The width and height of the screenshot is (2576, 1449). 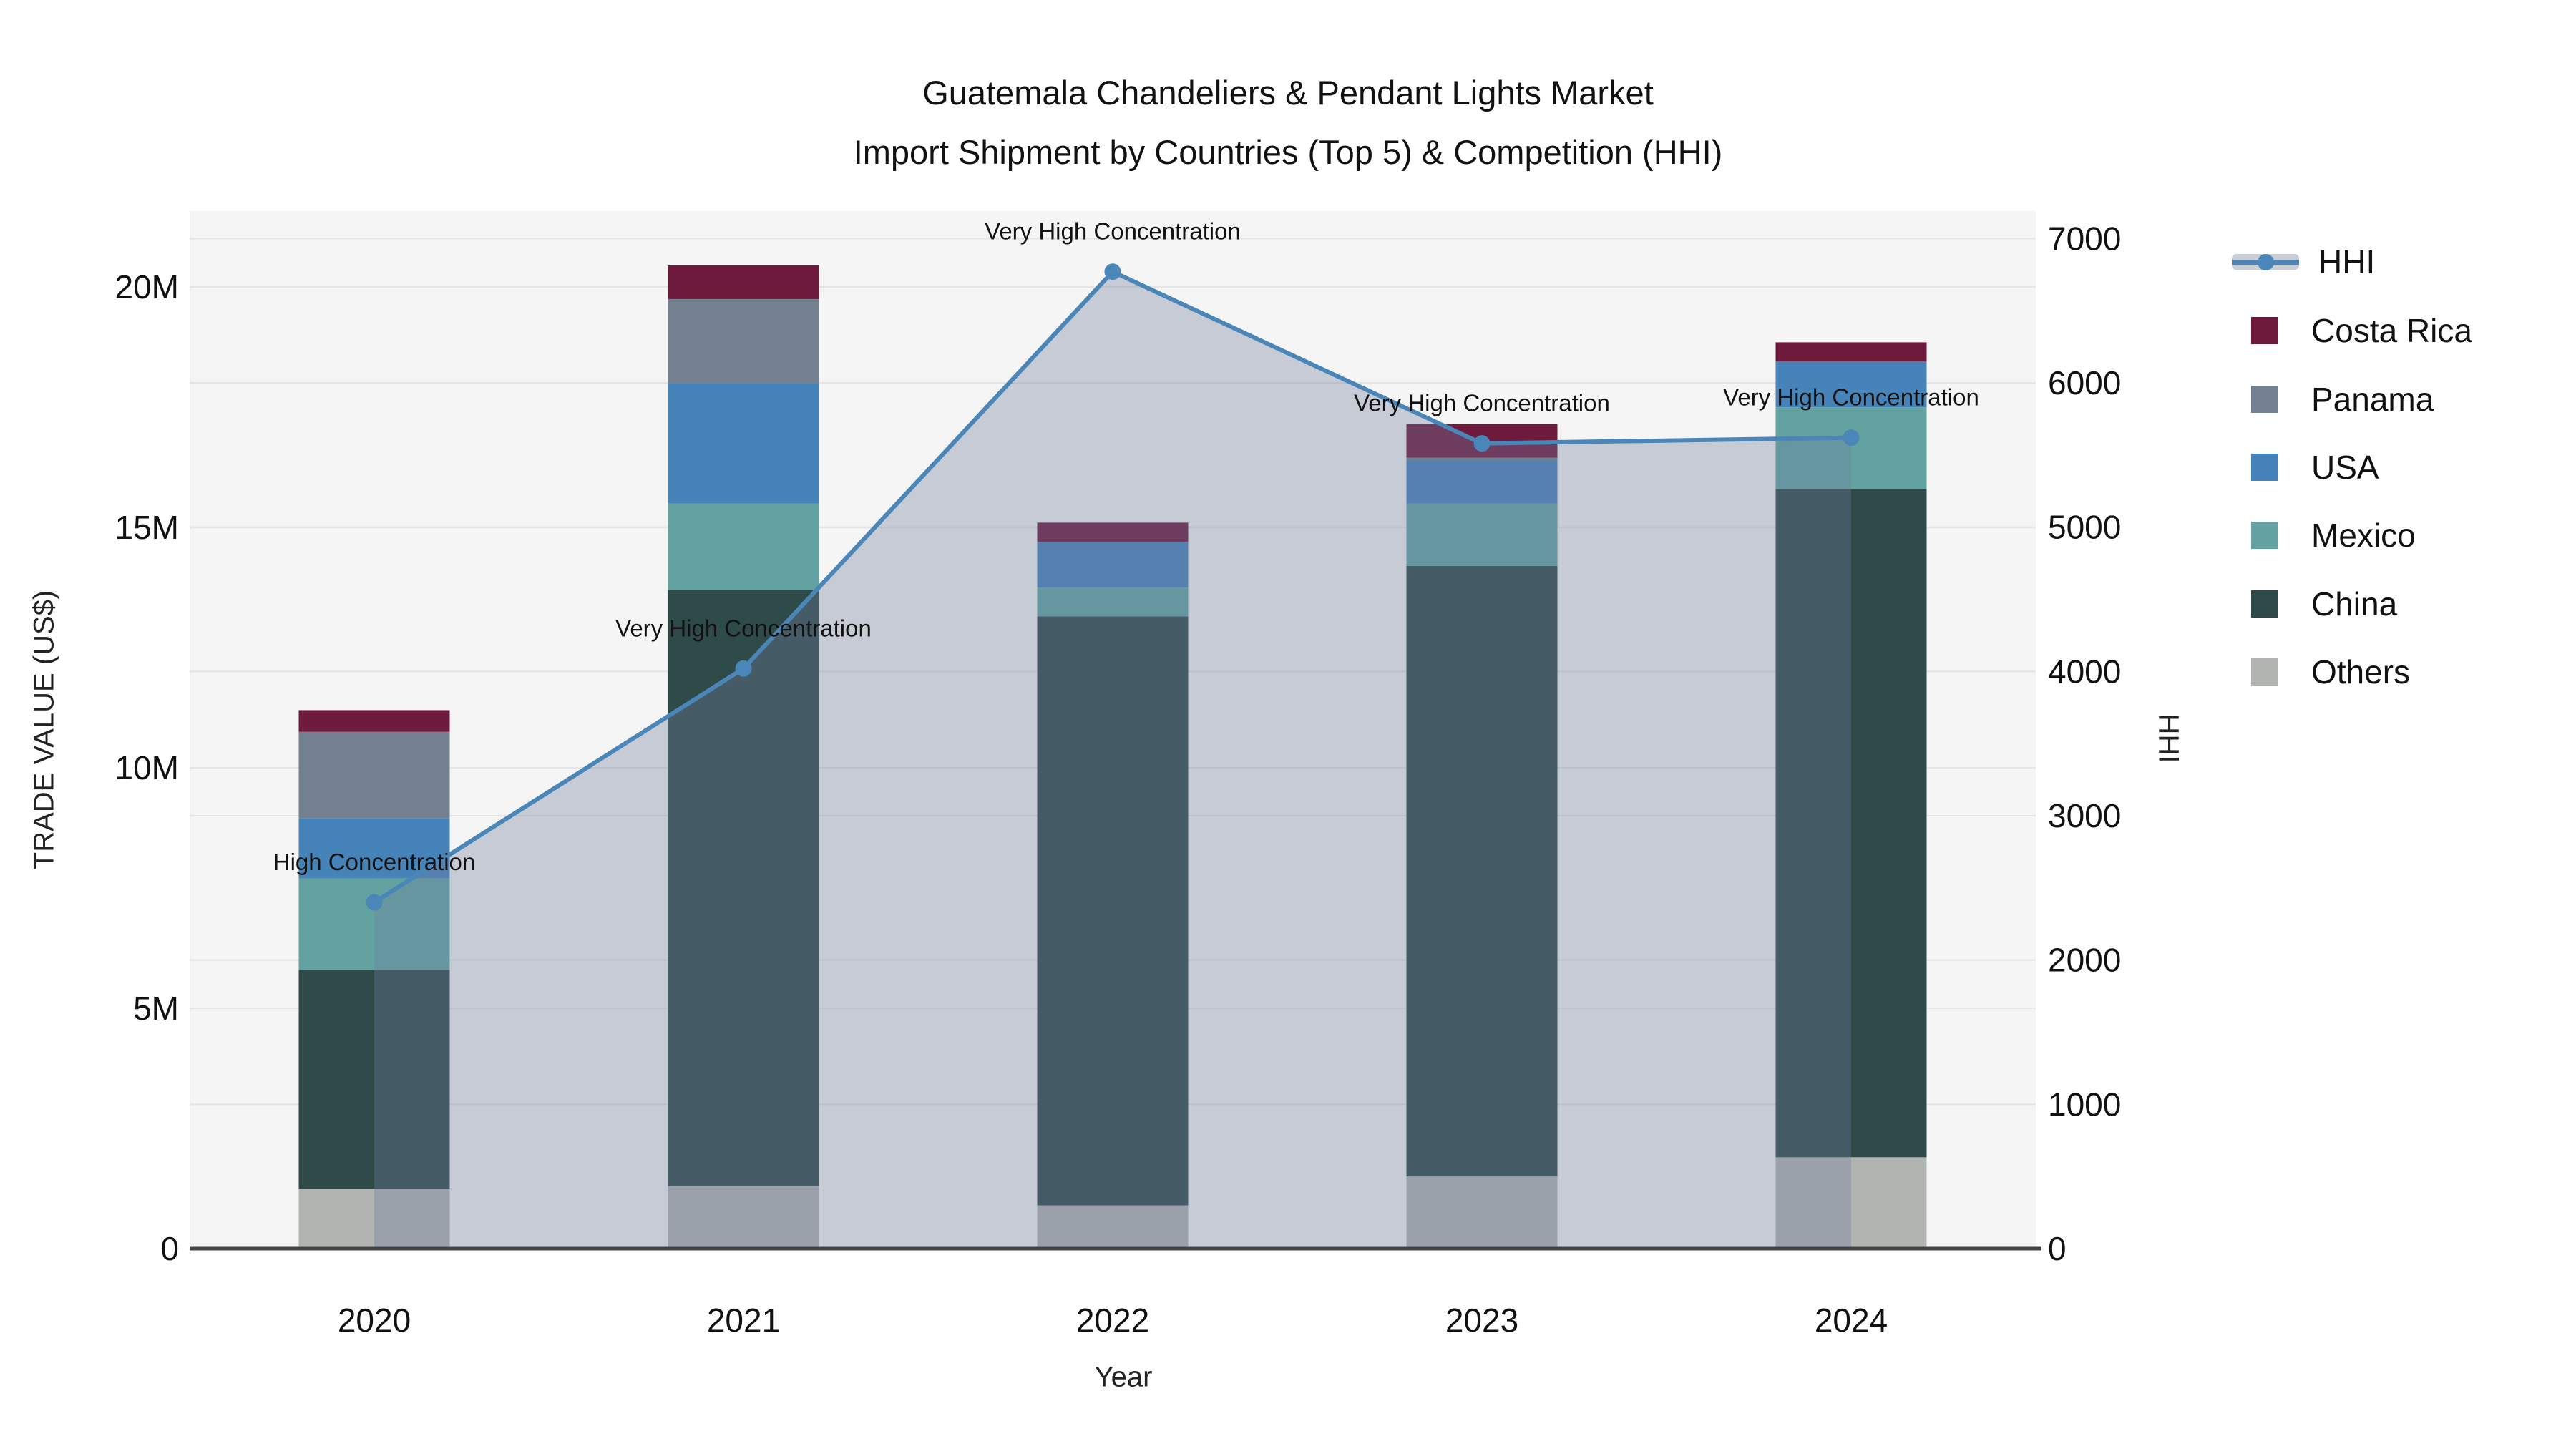 I want to click on bar-segment-others-2021, so click(x=743, y=1217).